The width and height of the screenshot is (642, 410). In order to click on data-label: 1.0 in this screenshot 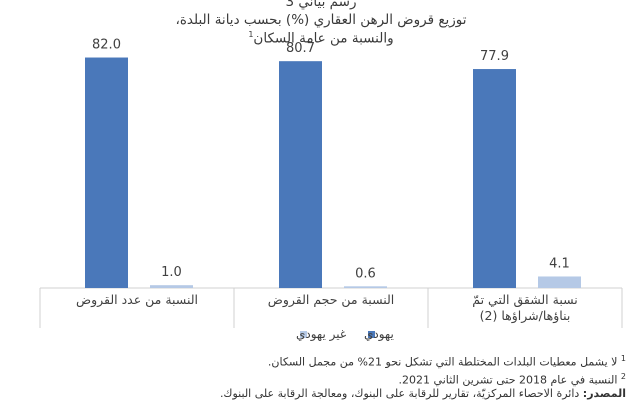, I will do `click(171, 272)`.